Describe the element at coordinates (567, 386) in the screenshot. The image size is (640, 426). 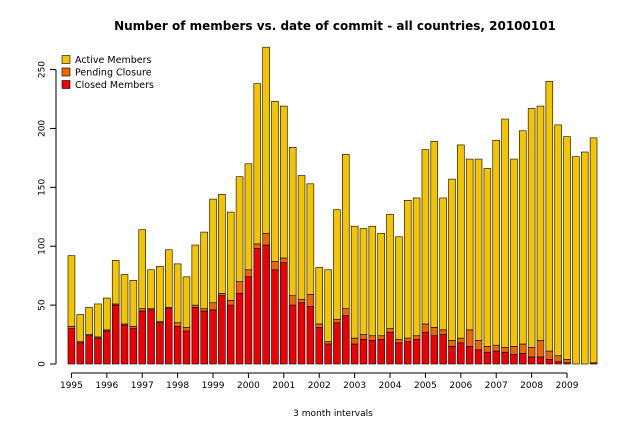
I see `x-tick-label: 2009` at that location.